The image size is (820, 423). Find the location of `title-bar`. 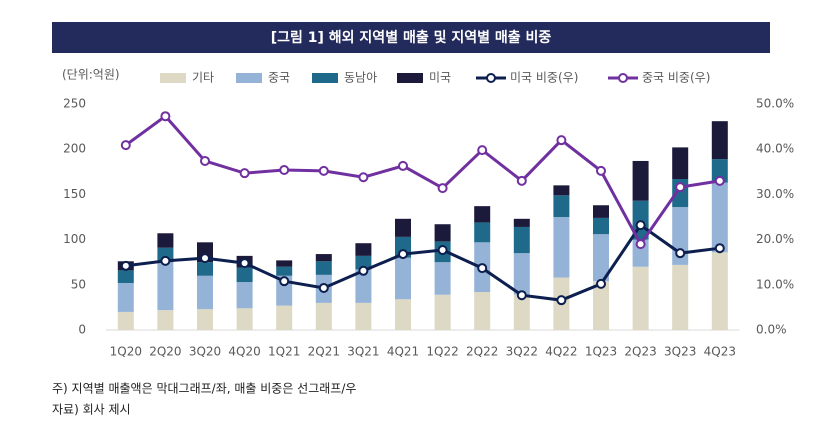

title-bar is located at coordinates (411, 37).